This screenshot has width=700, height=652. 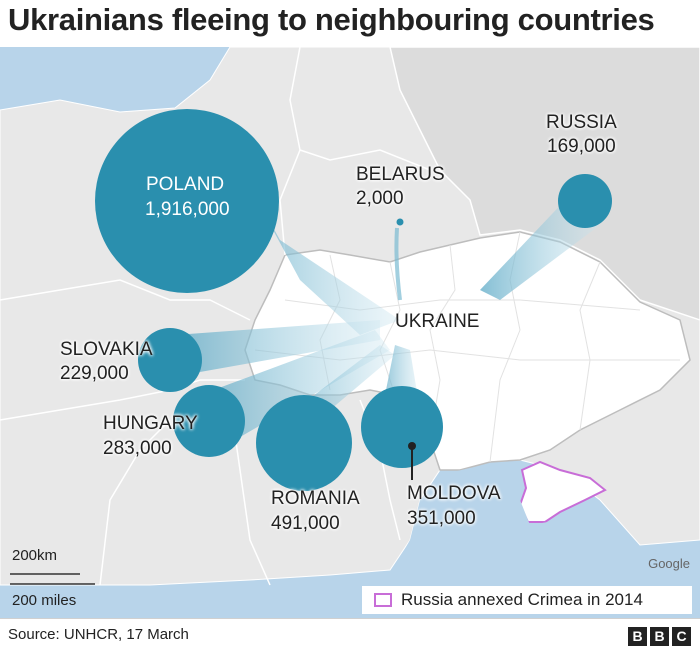 I want to click on label-poland-name: POLAND, so click(x=185, y=184).